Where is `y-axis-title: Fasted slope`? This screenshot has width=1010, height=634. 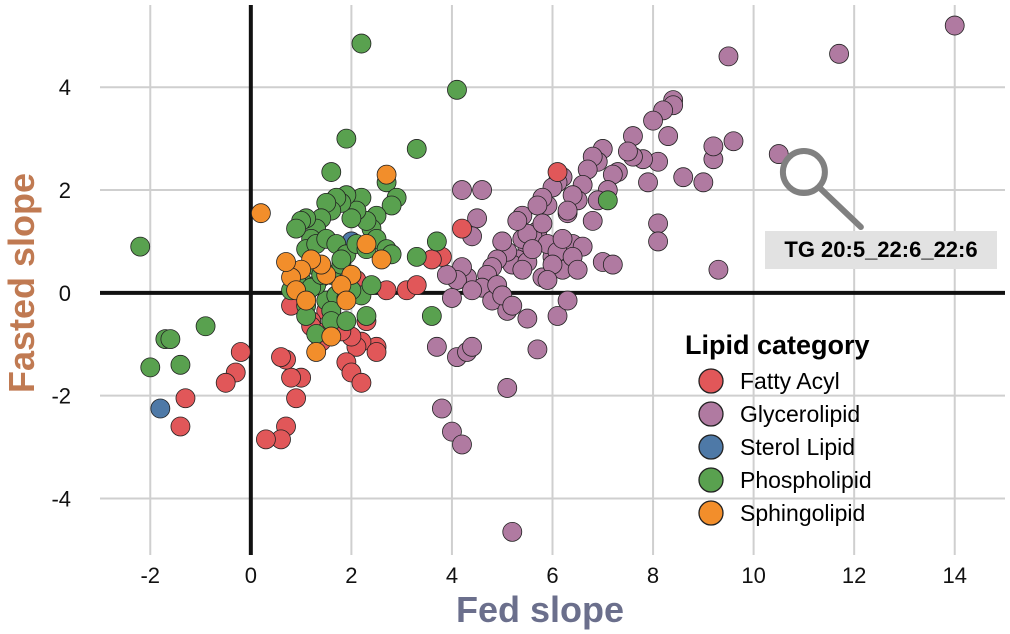
y-axis-title: Fasted slope is located at coordinates (21, 283).